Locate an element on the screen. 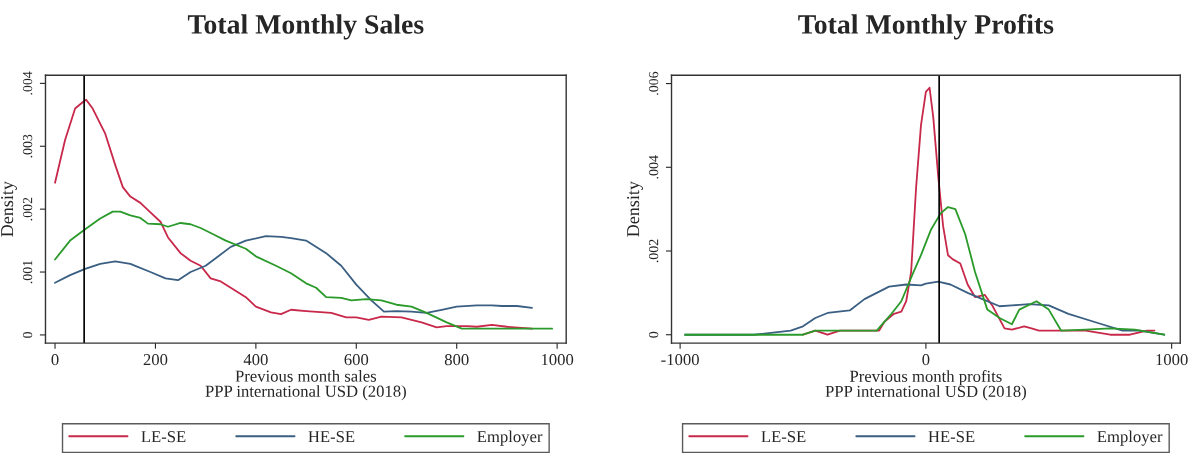 This screenshot has width=1197, height=470. x-tick-label: 600 is located at coordinates (356, 360).